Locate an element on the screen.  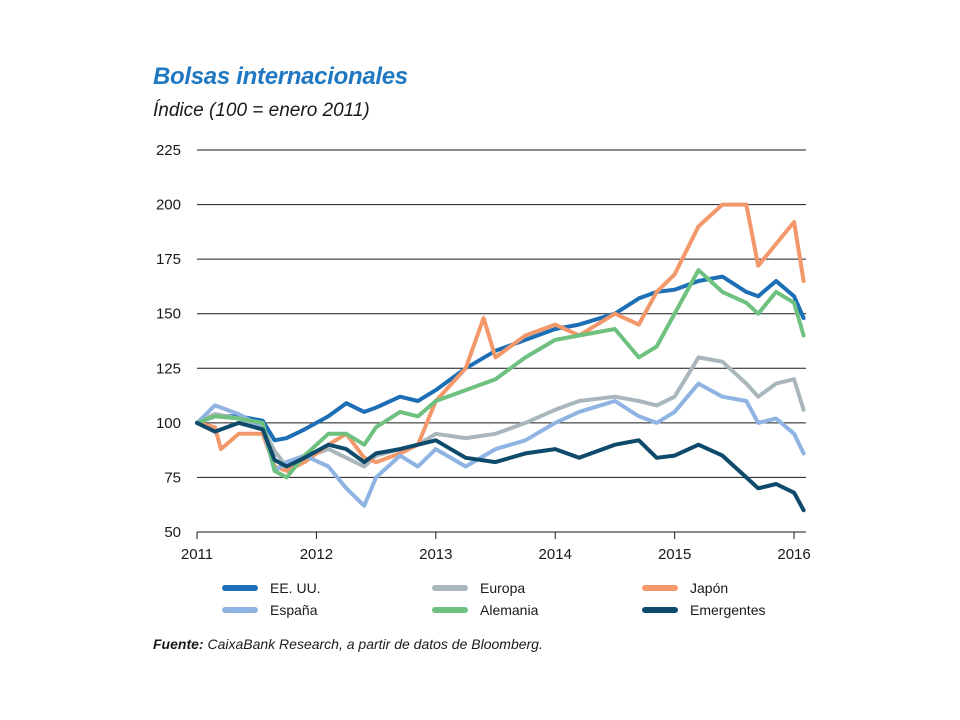
legend-item: Japón is located at coordinates (685, 588).